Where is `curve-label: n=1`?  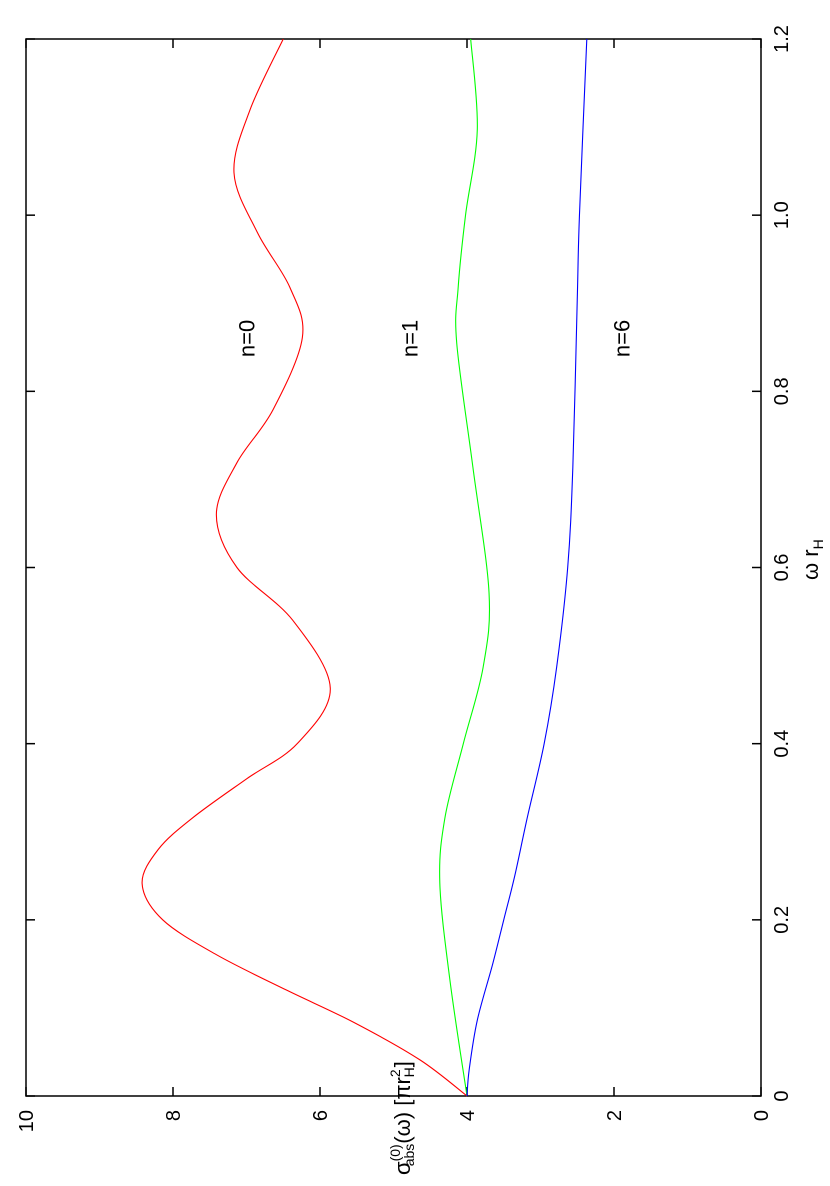
curve-label: n=1 is located at coordinates (410, 338).